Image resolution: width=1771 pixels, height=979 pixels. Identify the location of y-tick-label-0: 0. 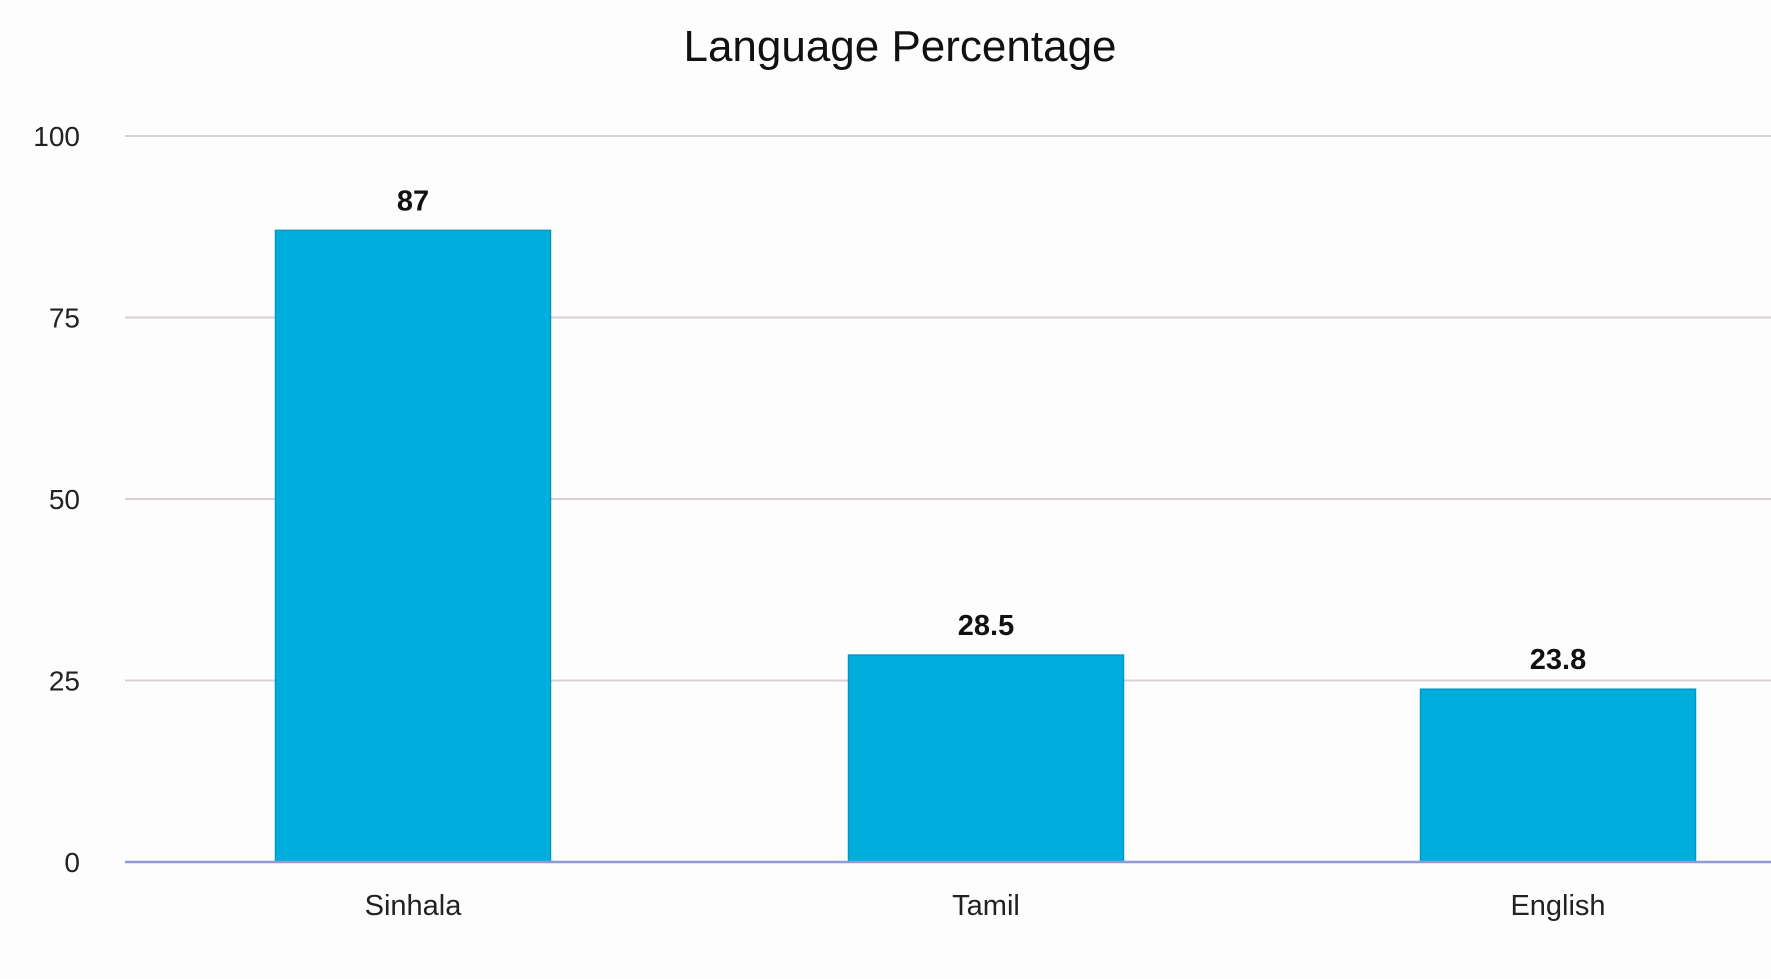
(72, 862).